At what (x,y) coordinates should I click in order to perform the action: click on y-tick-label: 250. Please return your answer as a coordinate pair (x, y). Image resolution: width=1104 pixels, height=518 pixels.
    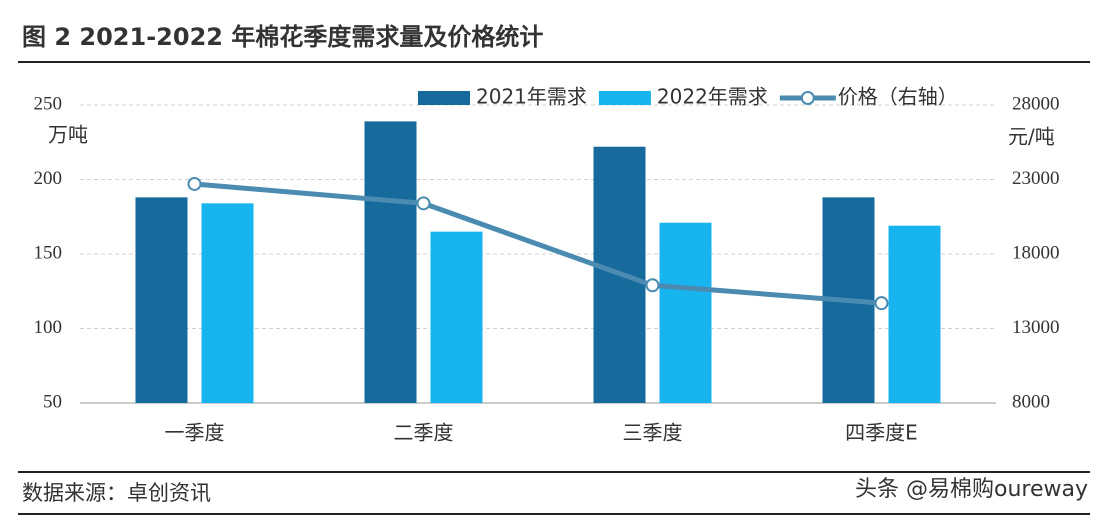
    Looking at the image, I should click on (48, 103).